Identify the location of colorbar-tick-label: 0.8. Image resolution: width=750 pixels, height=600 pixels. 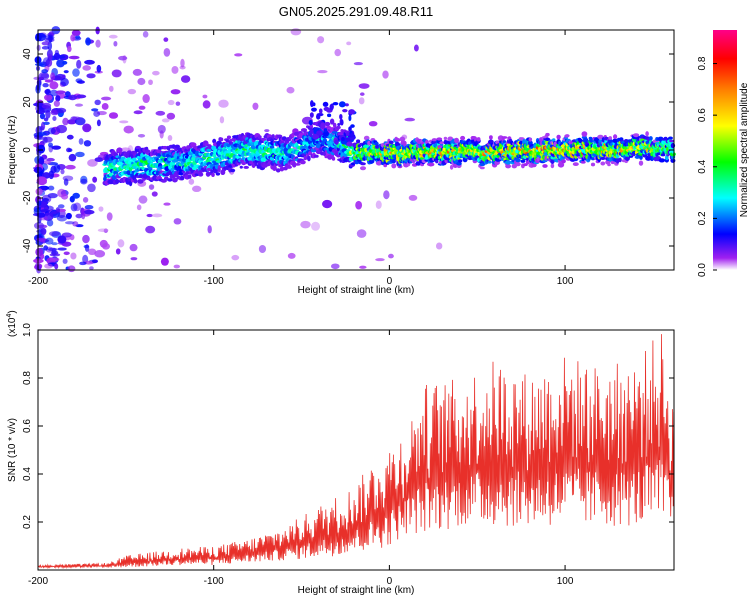
(702, 63).